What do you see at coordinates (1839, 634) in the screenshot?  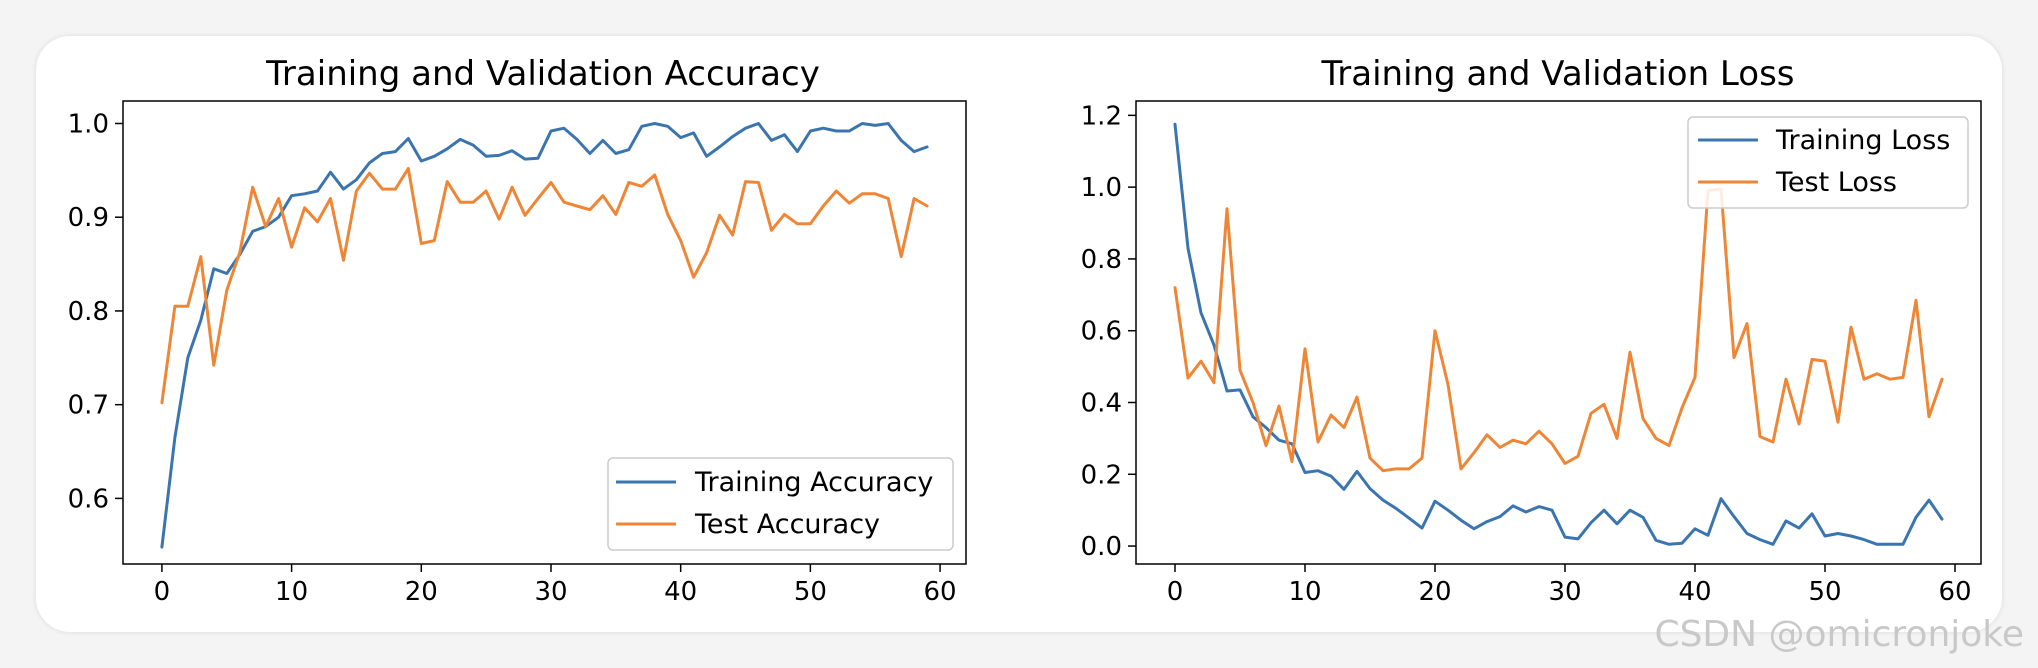 I see `watermark: CSDN @omicronjoke` at bounding box center [1839, 634].